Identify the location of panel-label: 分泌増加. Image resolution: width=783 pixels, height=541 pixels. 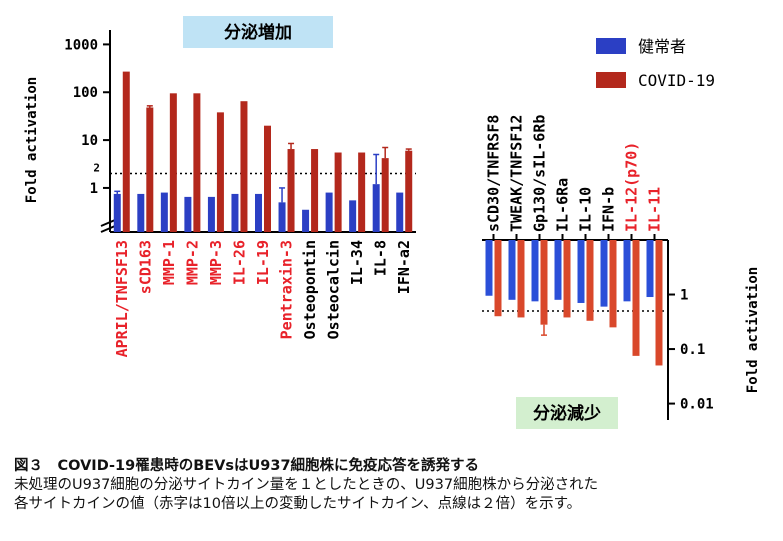
(258, 32).